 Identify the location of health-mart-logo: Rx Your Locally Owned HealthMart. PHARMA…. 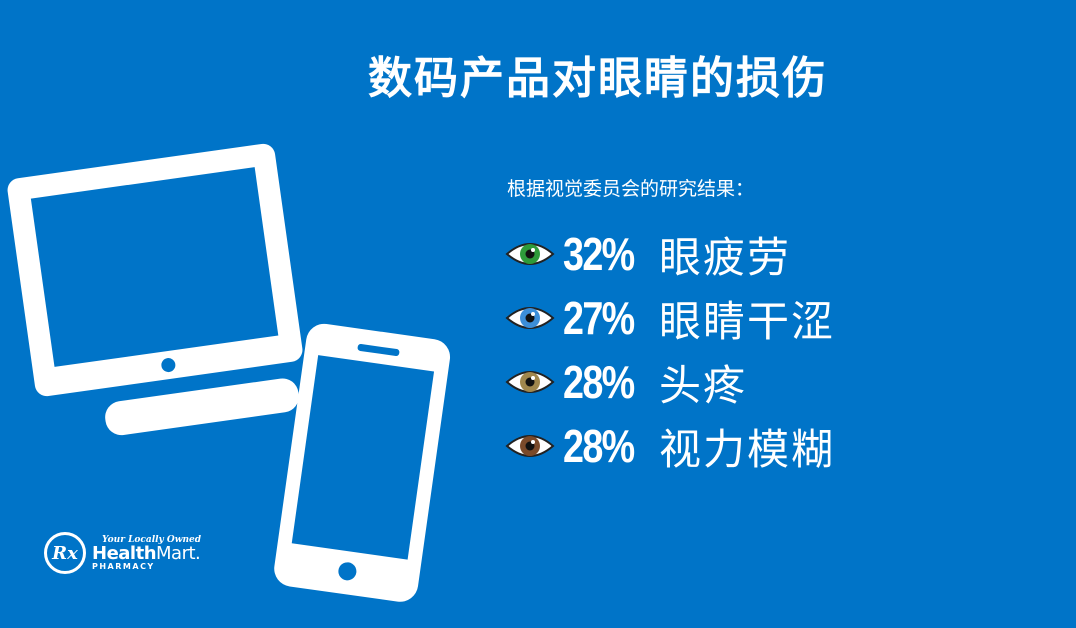
(122, 553).